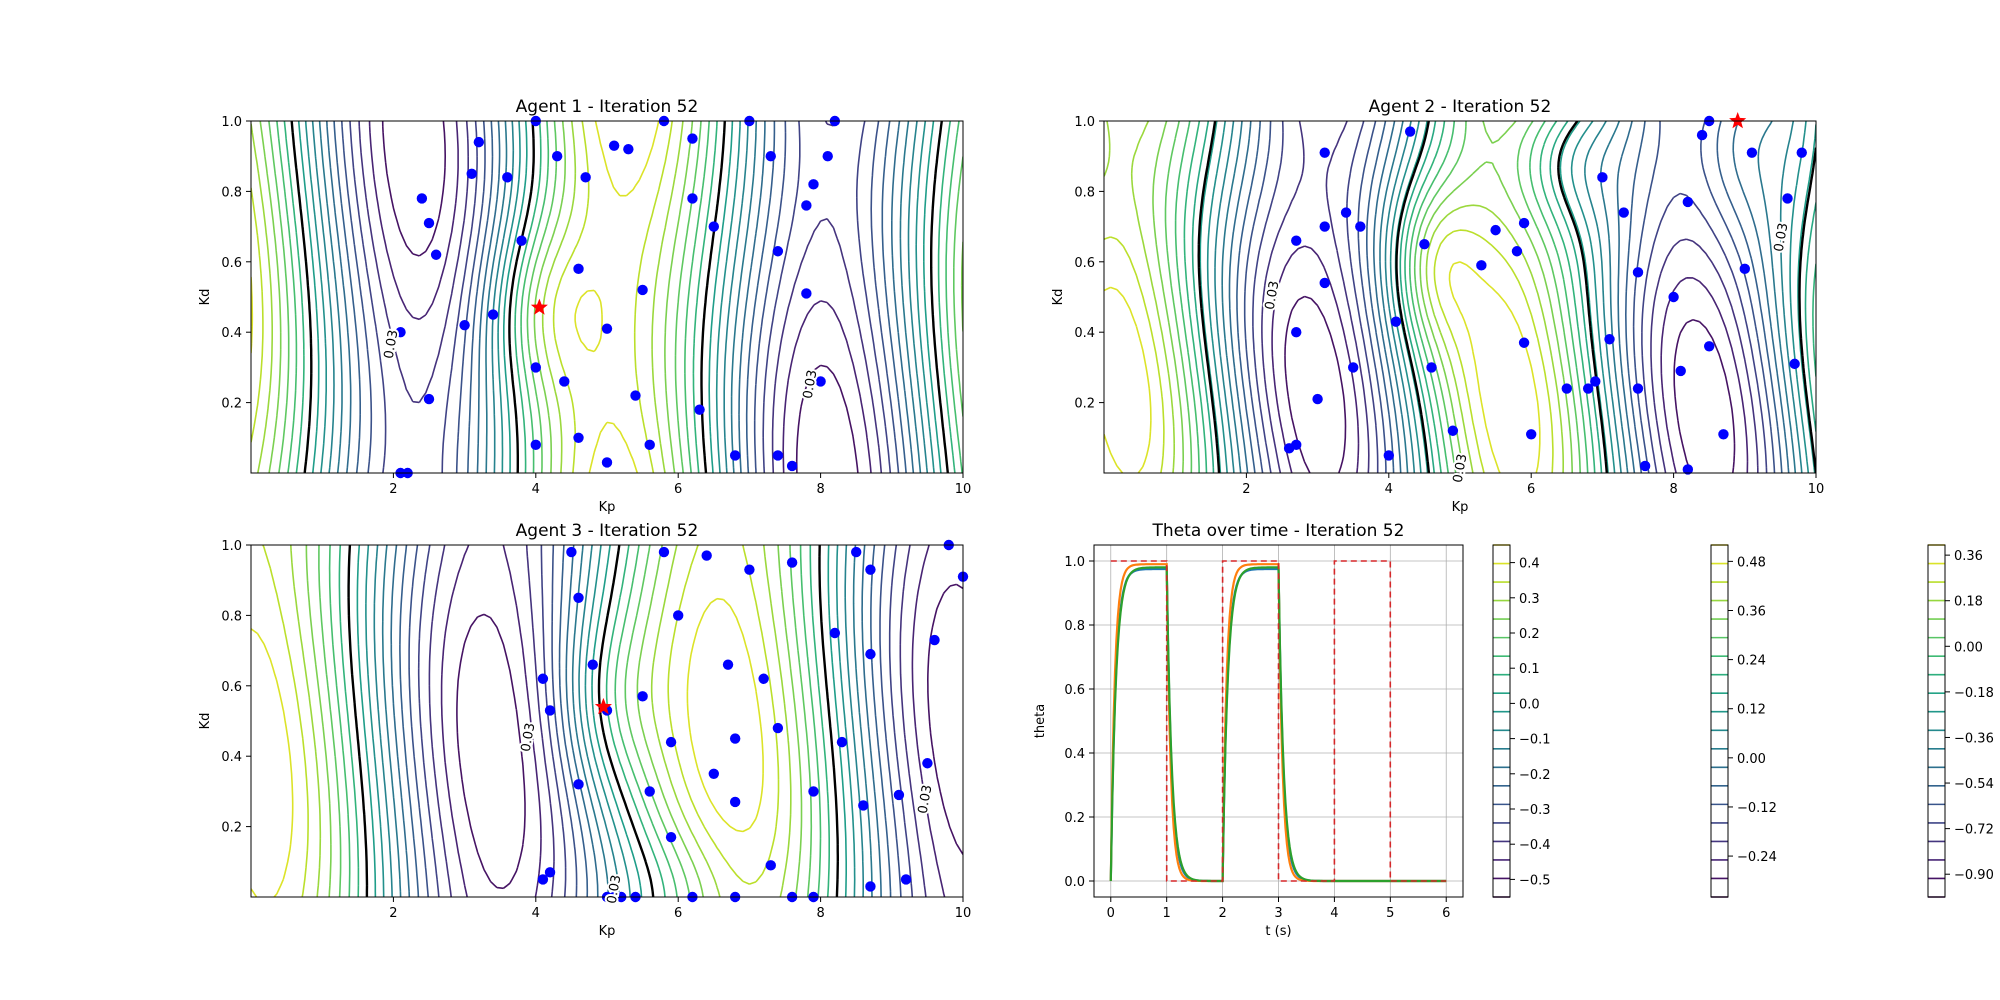 The width and height of the screenshot is (2000, 1000). What do you see at coordinates (820, 489) in the screenshot?
I see `x-tick-label: 8` at bounding box center [820, 489].